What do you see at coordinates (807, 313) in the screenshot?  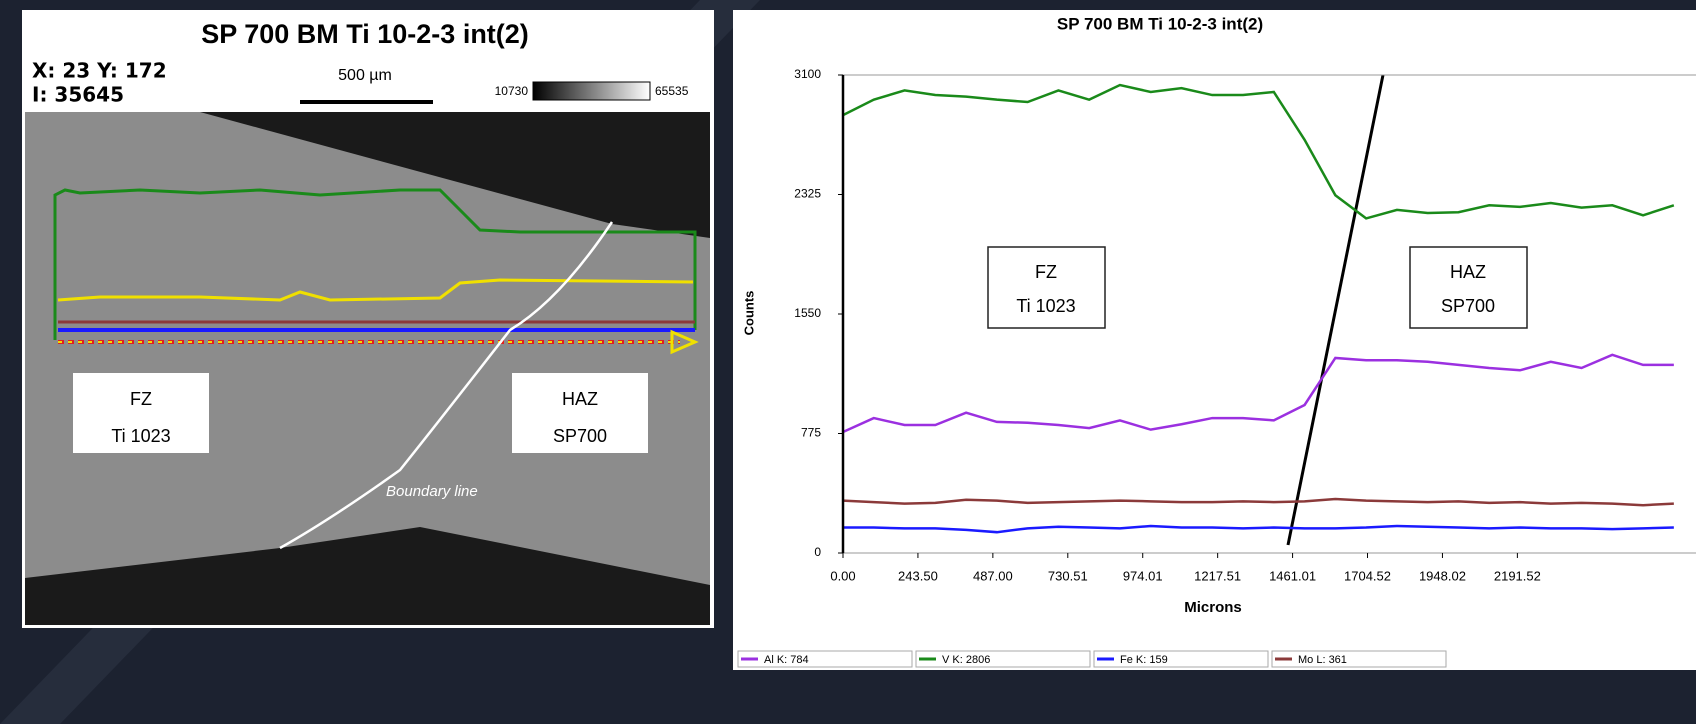 I see `y-tick-label: 1550` at bounding box center [807, 313].